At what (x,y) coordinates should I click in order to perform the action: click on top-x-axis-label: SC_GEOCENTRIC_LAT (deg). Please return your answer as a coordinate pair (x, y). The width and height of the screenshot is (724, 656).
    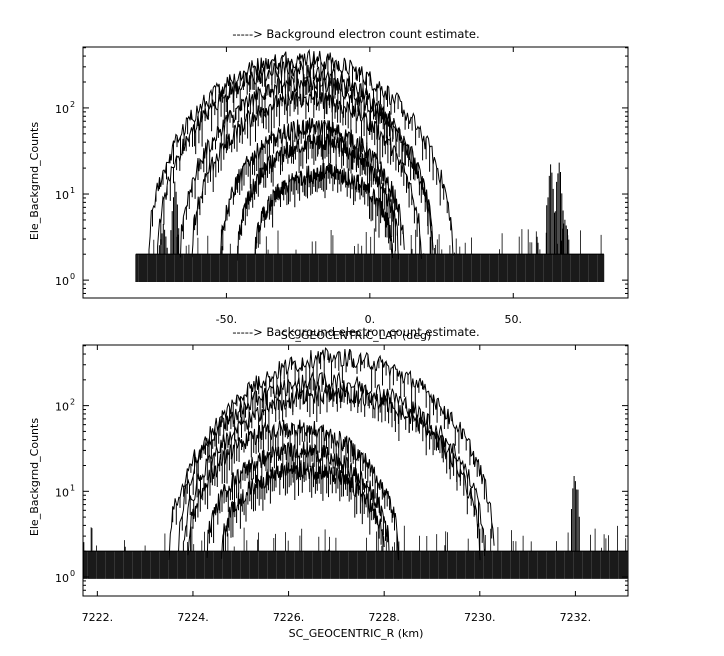
    Looking at the image, I should click on (356, 335).